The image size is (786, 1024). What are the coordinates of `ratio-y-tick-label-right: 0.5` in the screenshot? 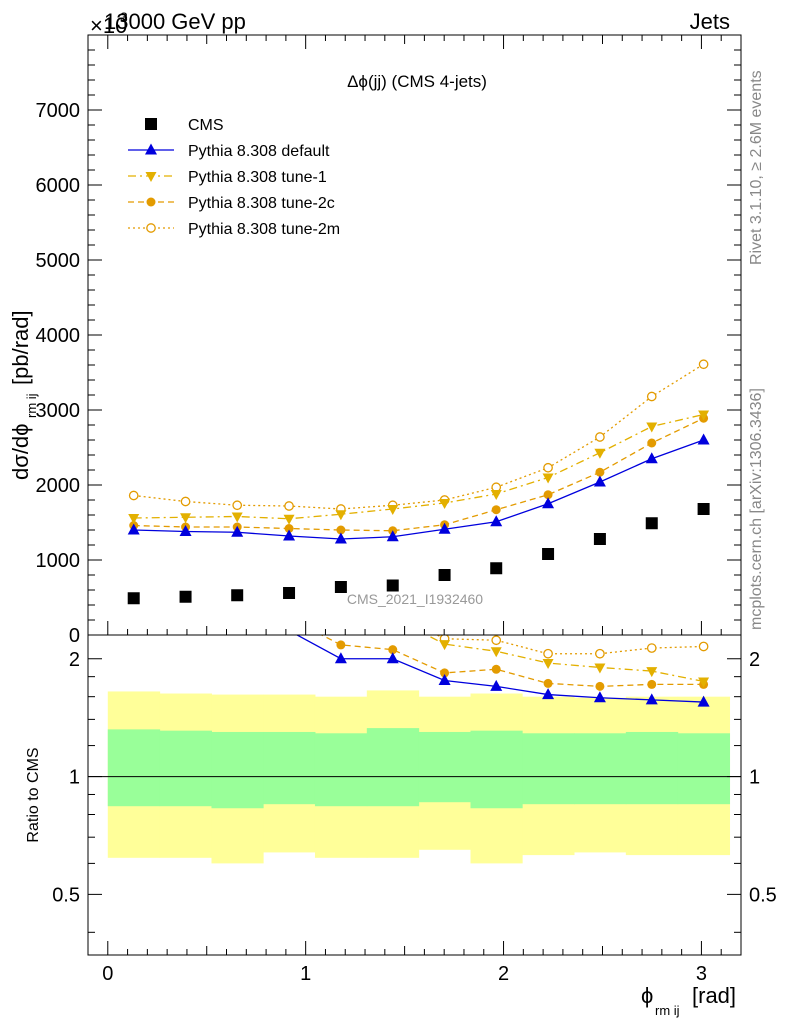 It's located at (763, 895).